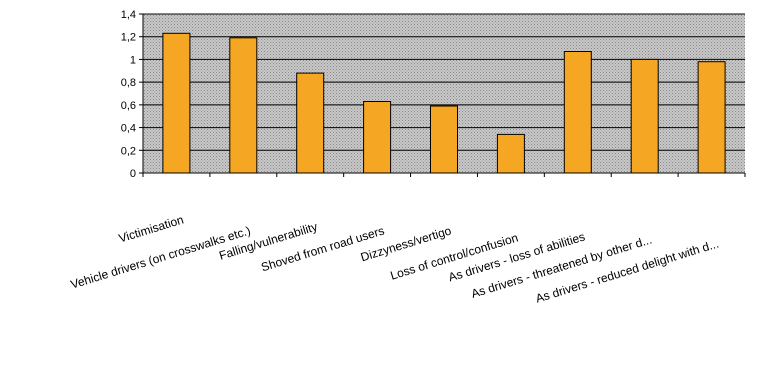 The height and width of the screenshot is (367, 762). What do you see at coordinates (128, 94) in the screenshot?
I see `y-tick-labels: 0 0,2 0,4 0,6 0,8 1 1,2 1,4` at bounding box center [128, 94].